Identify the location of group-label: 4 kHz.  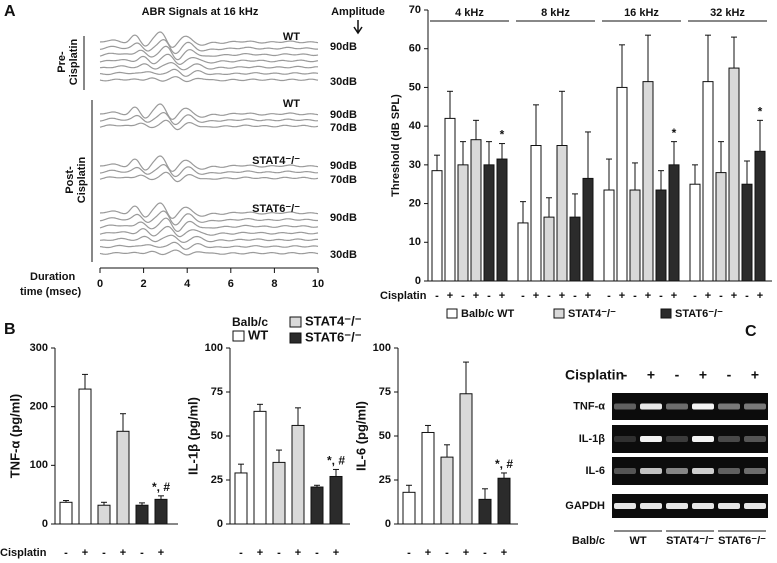
(469, 13).